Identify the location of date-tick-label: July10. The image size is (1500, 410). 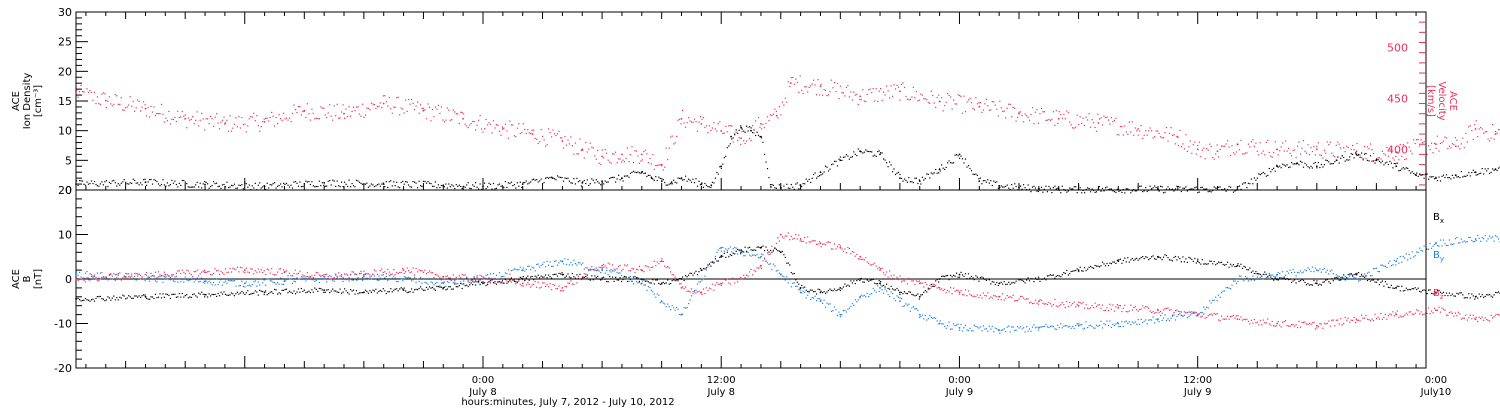
(1436, 392).